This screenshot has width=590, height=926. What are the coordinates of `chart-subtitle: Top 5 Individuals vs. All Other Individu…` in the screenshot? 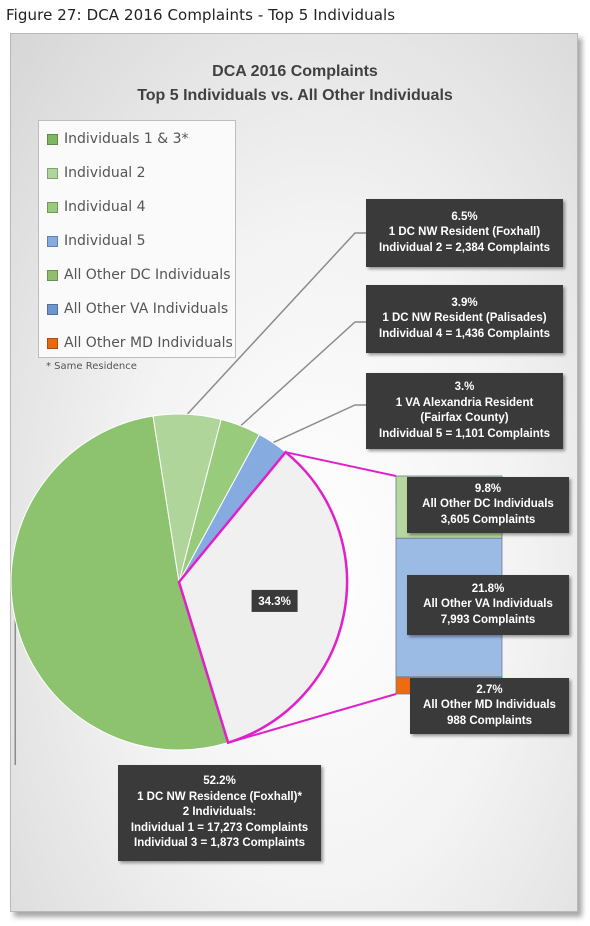 It's located at (295, 95).